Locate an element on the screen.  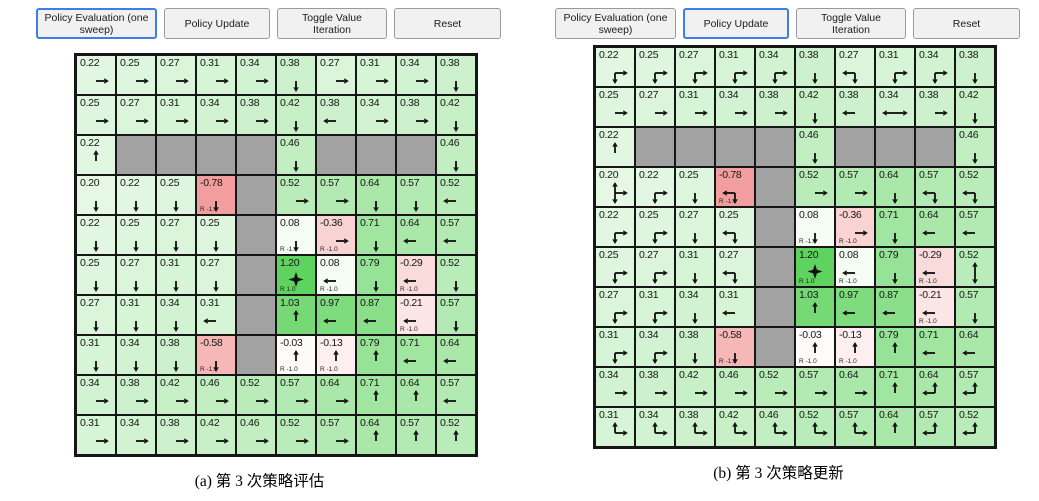
grid-cell: 0.87 is located at coordinates (376, 315).